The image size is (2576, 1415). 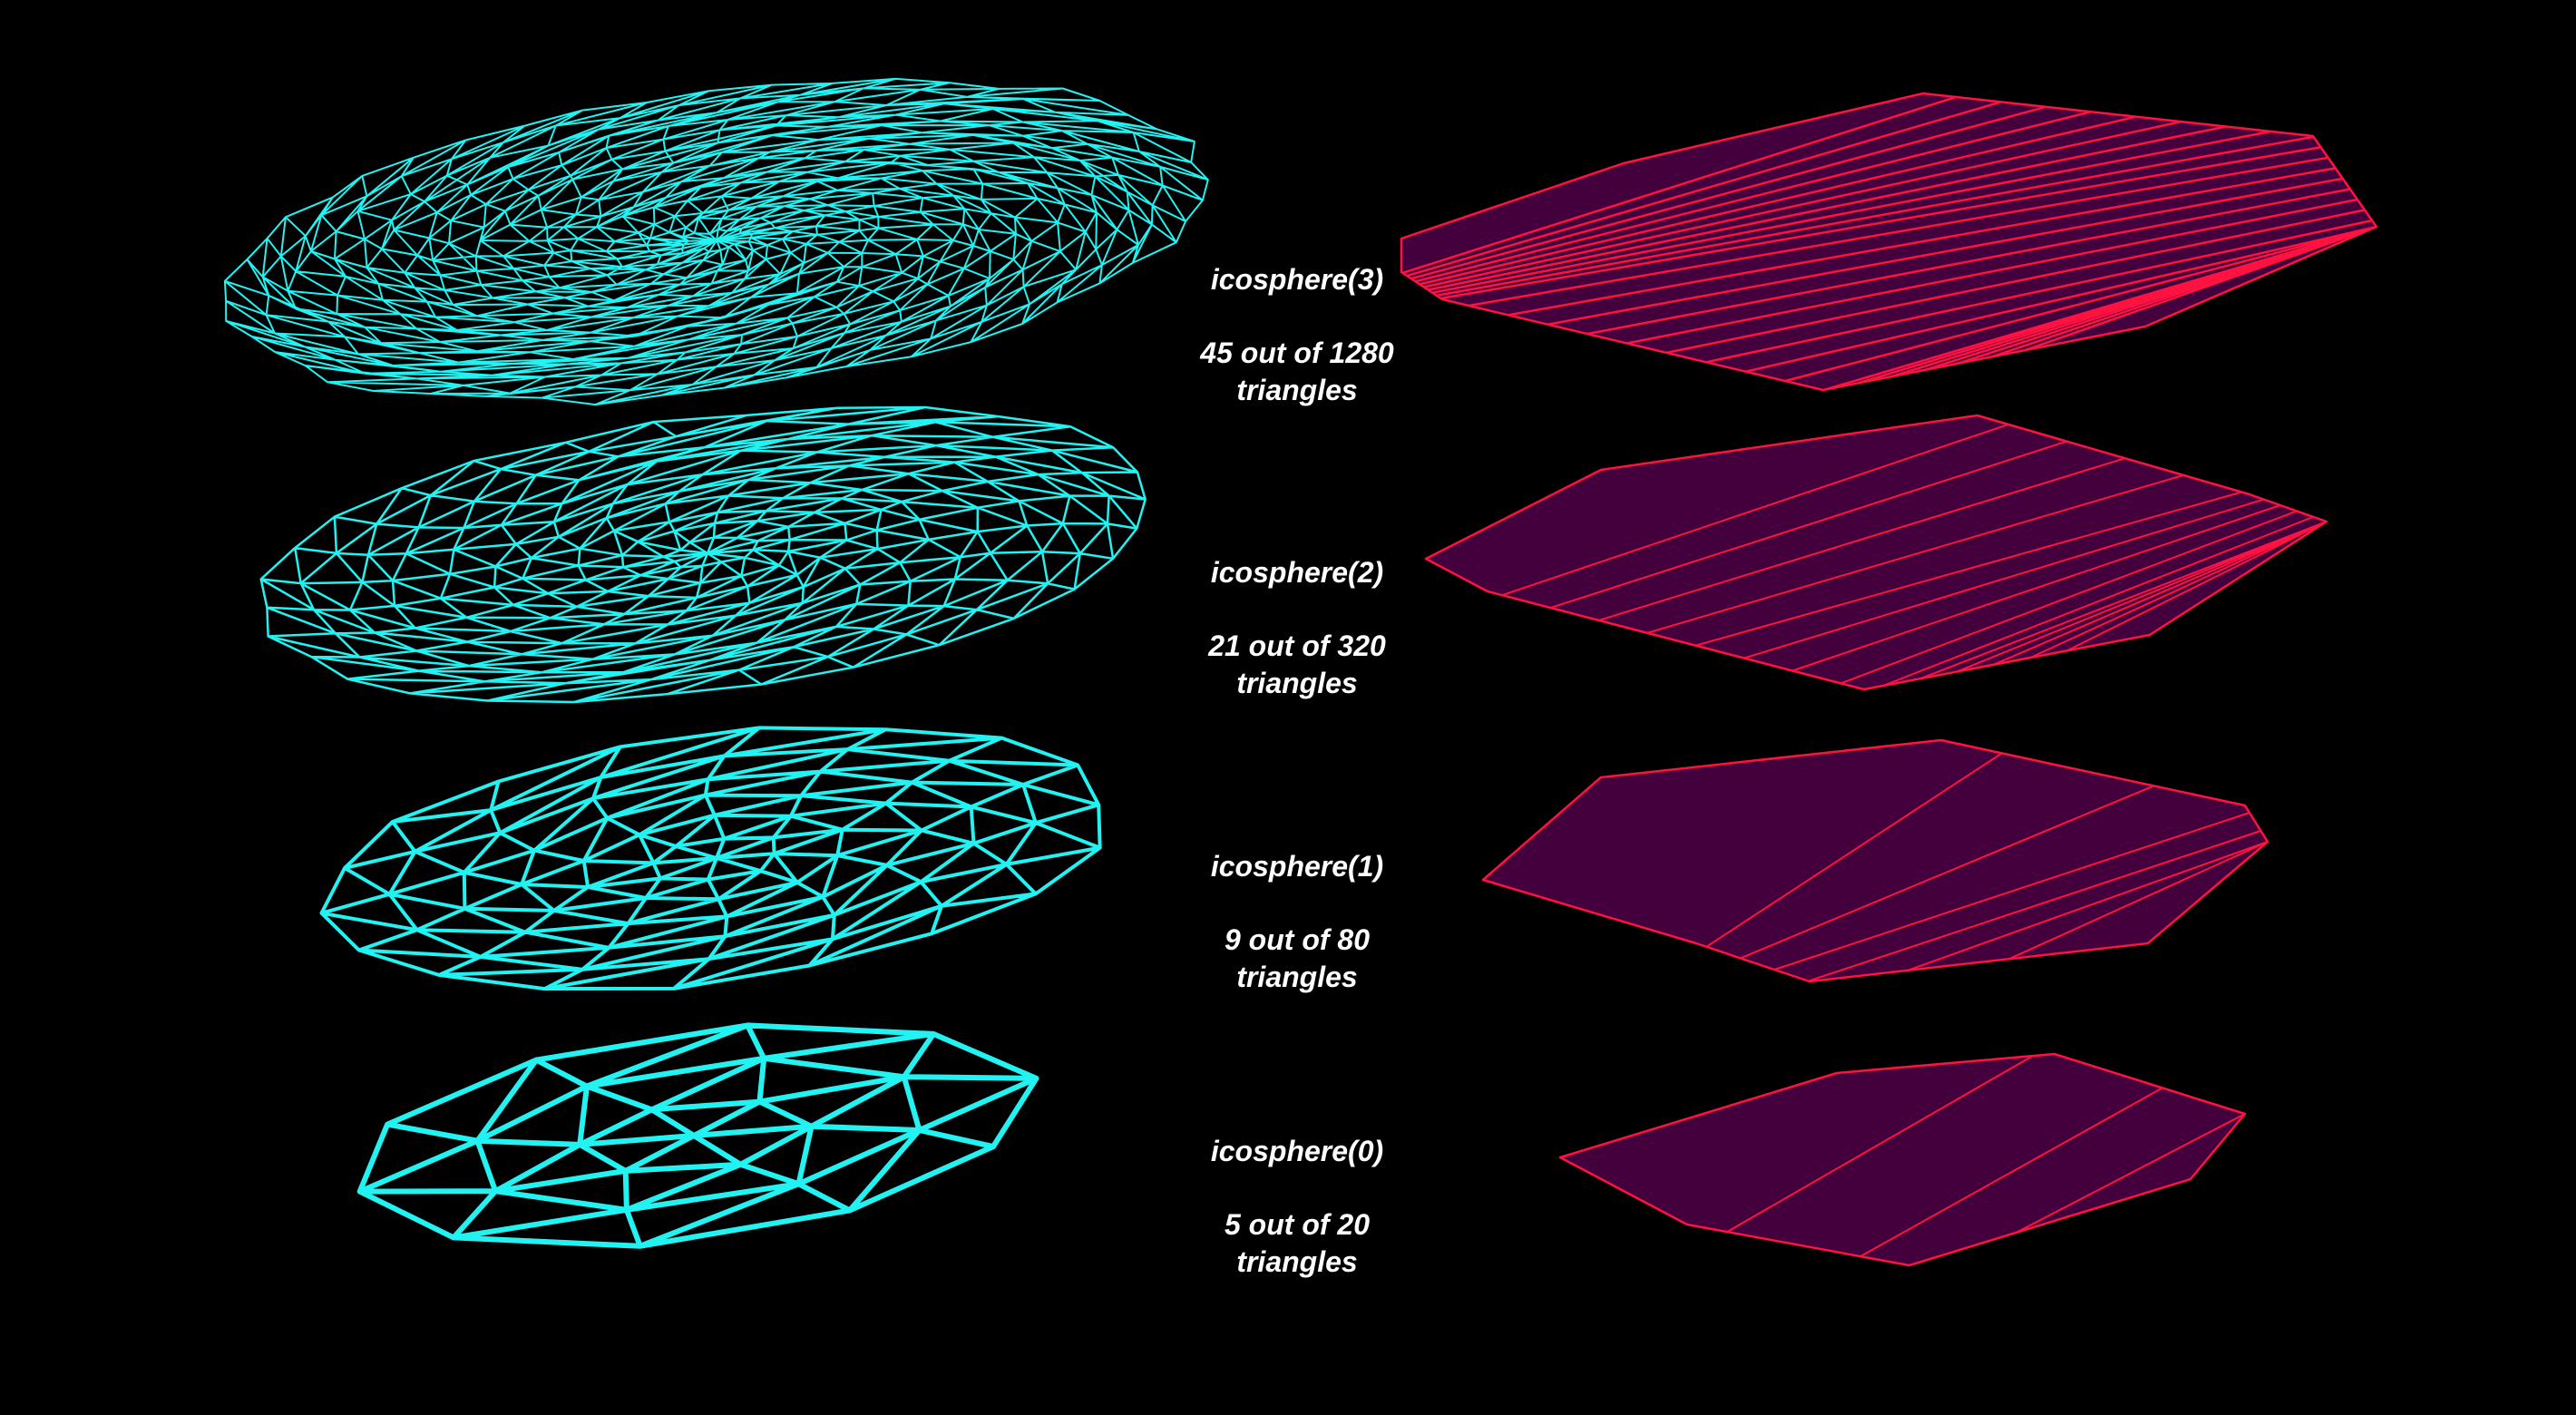 I want to click on triangle-count: 21 out of 320, so click(x=1297, y=646).